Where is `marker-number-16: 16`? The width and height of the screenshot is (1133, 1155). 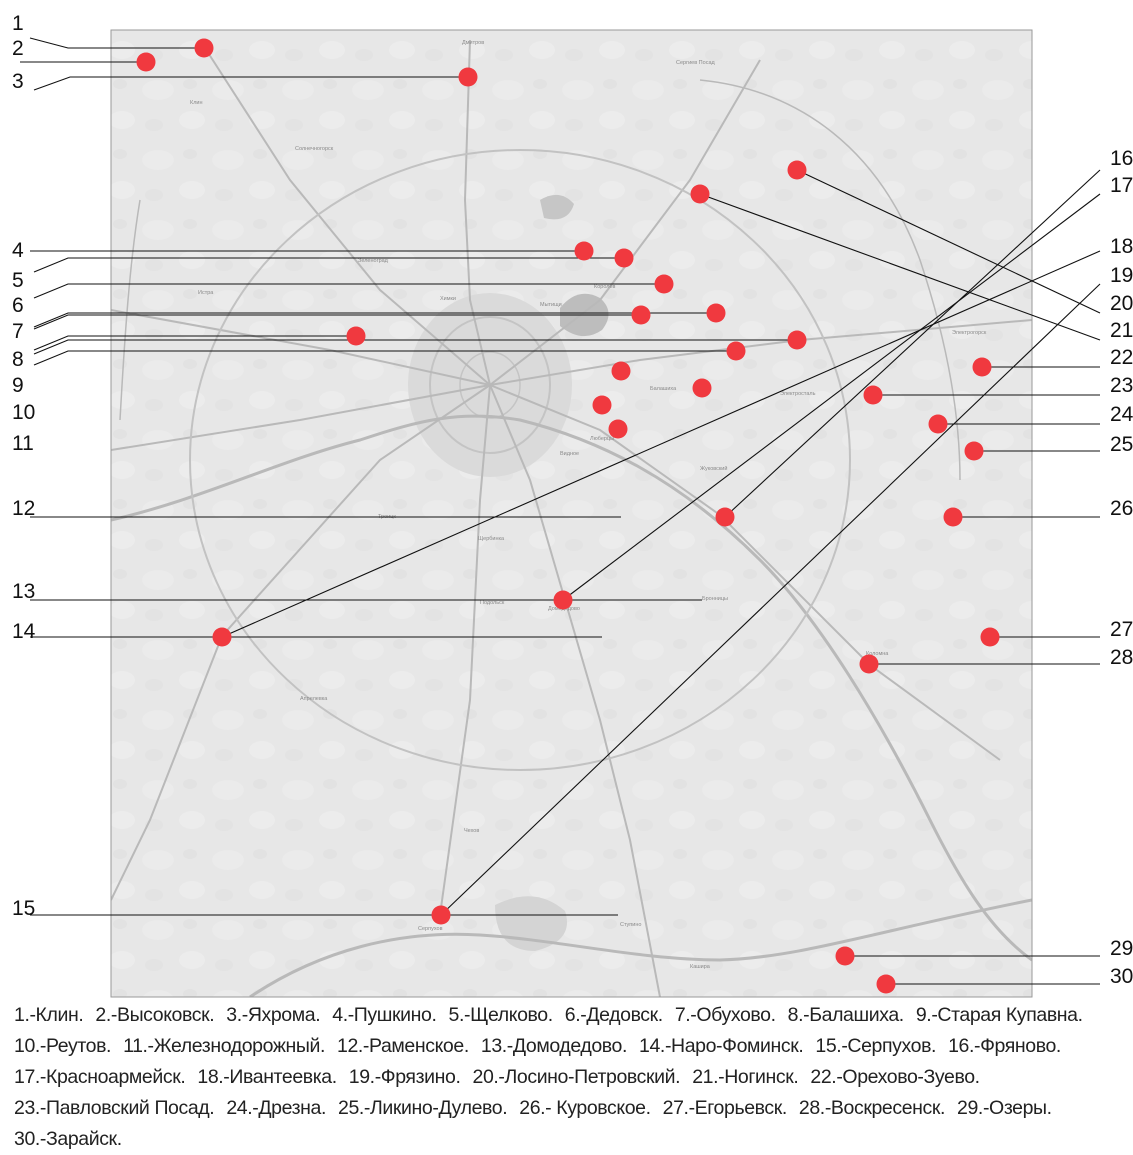 marker-number-16: 16 is located at coordinates (1121, 158).